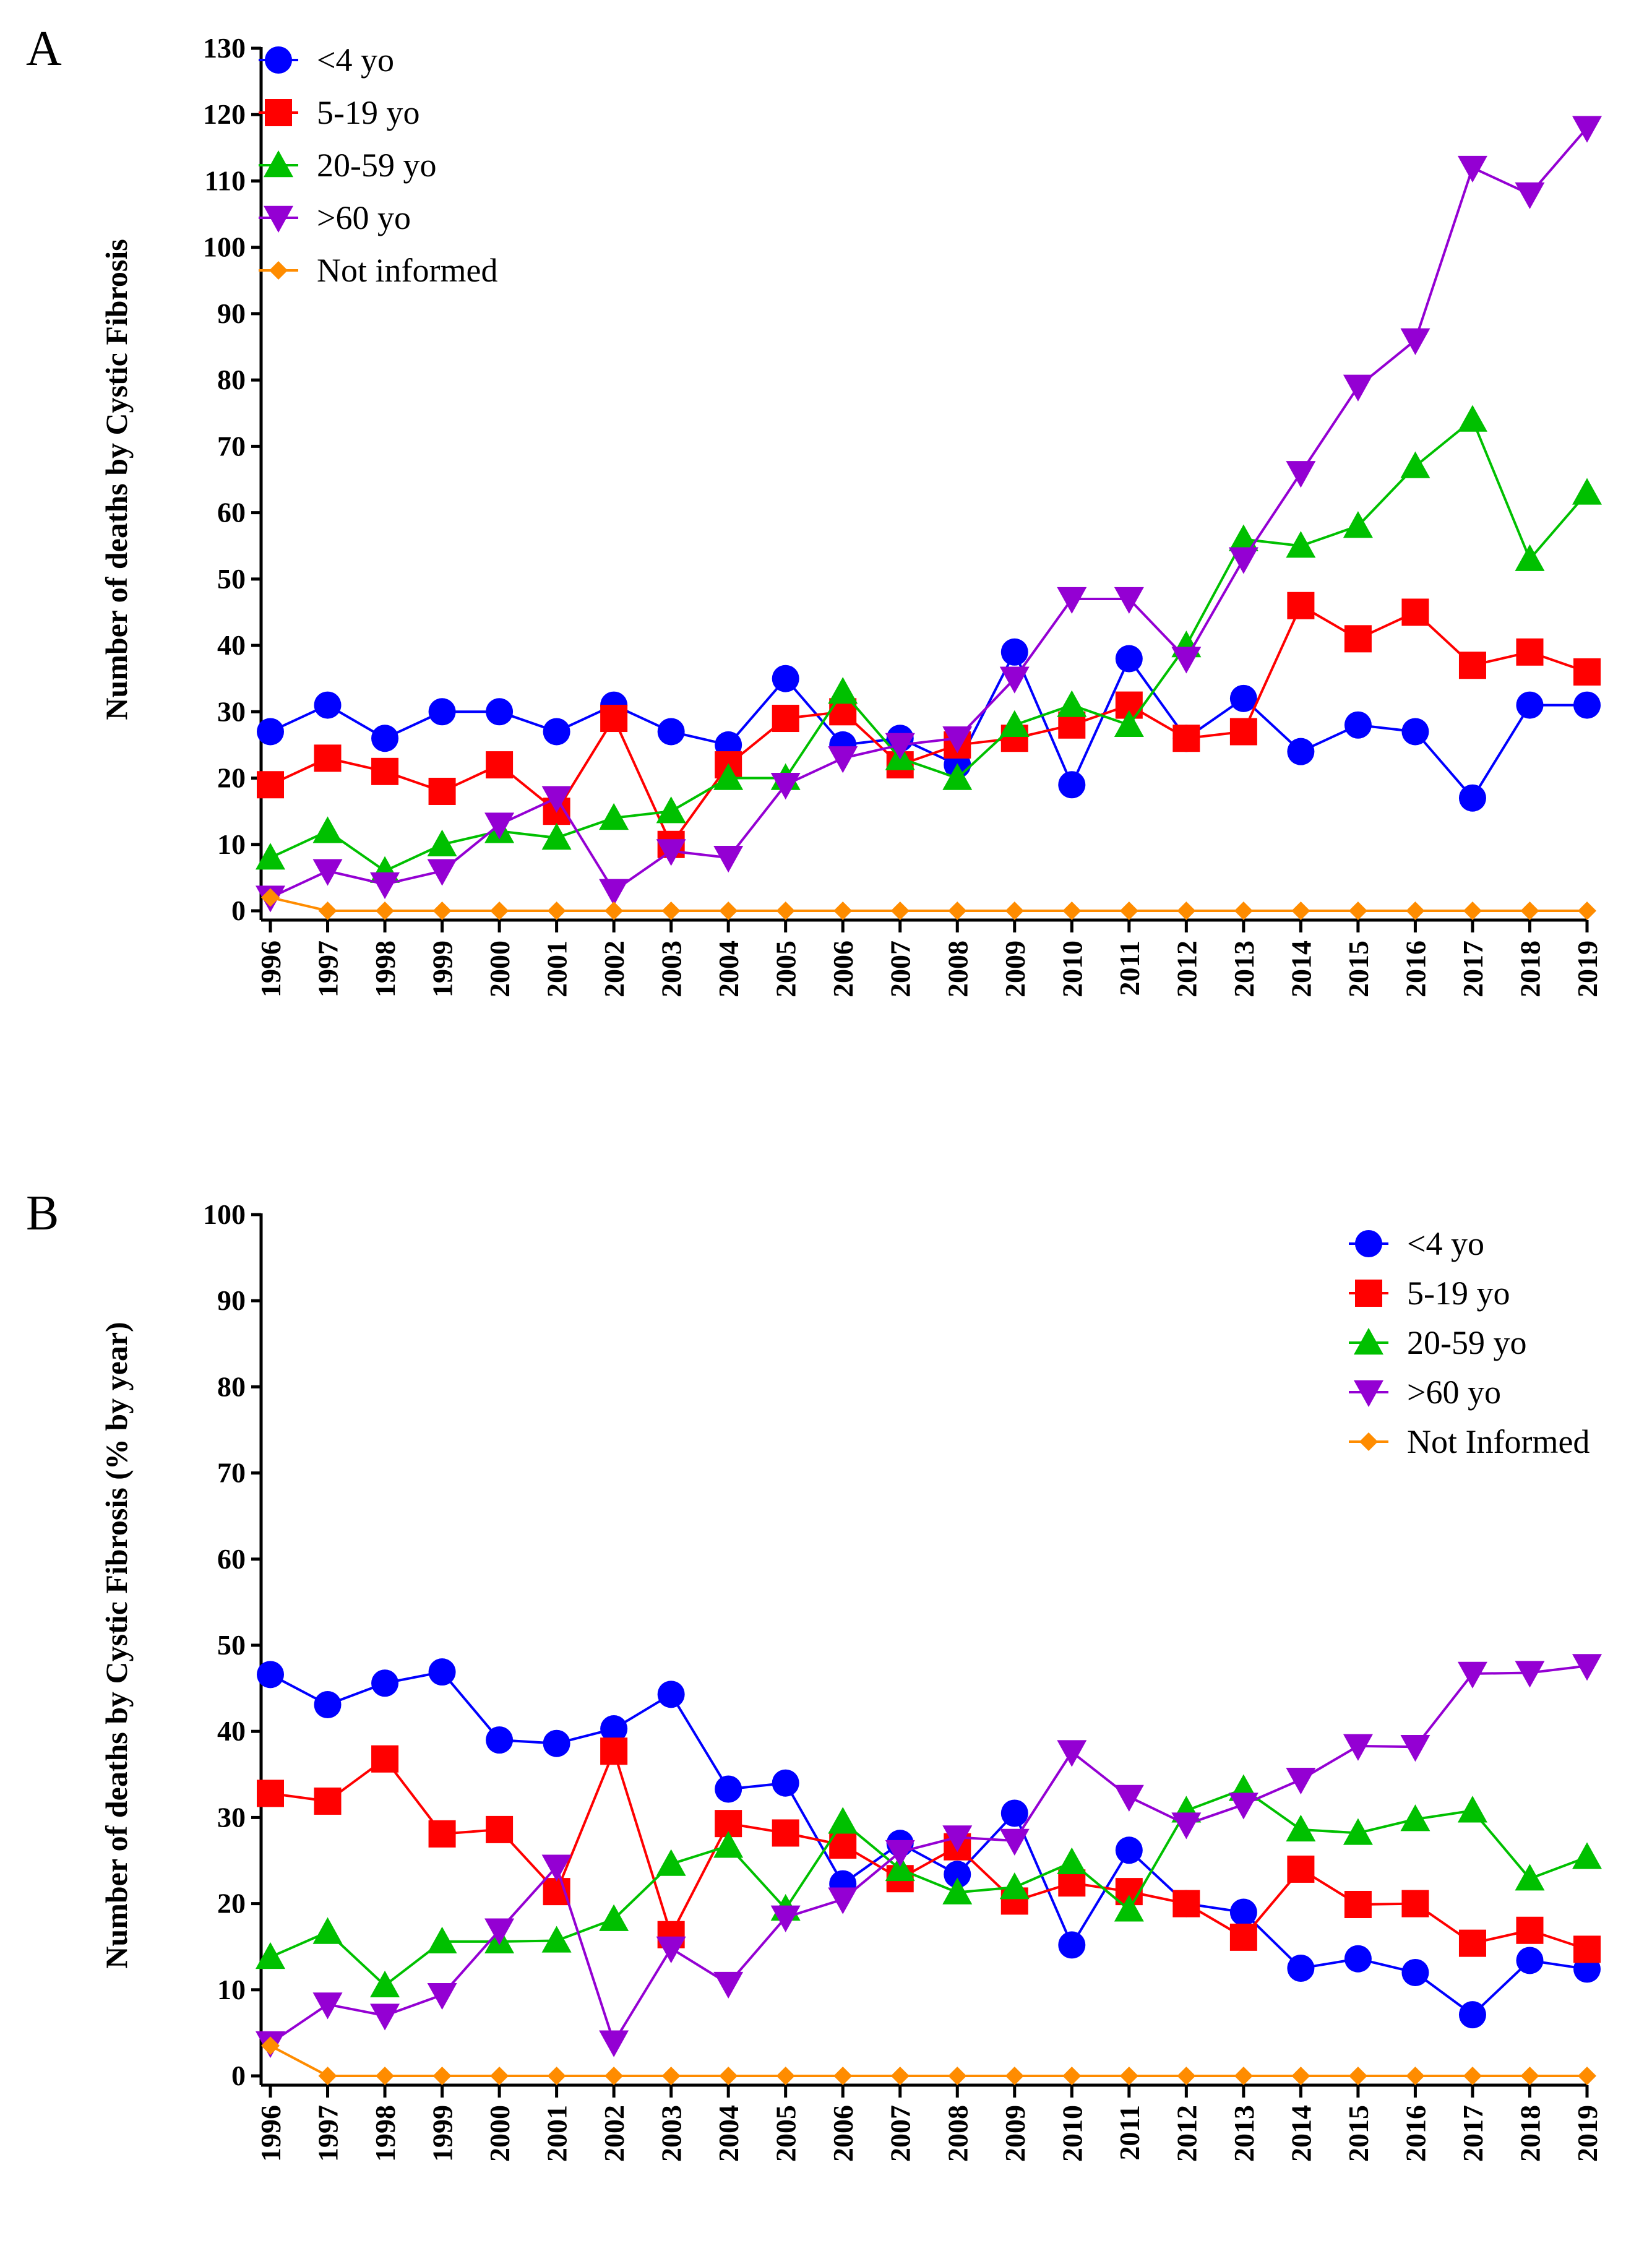 This screenshot has width=1652, height=2251. I want to click on panel-b-y-tick-label: 60, so click(231, 1559).